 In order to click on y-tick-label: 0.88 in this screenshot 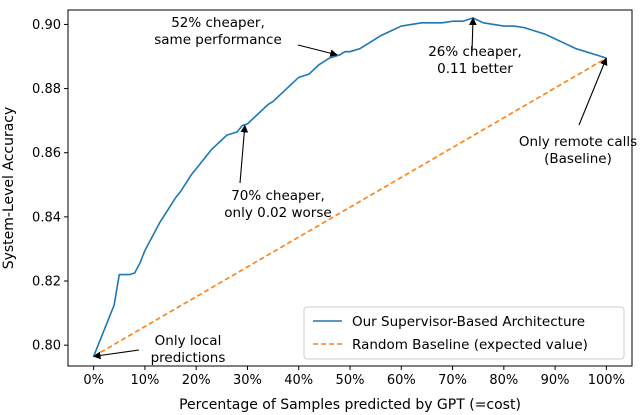, I will do `click(46, 89)`.